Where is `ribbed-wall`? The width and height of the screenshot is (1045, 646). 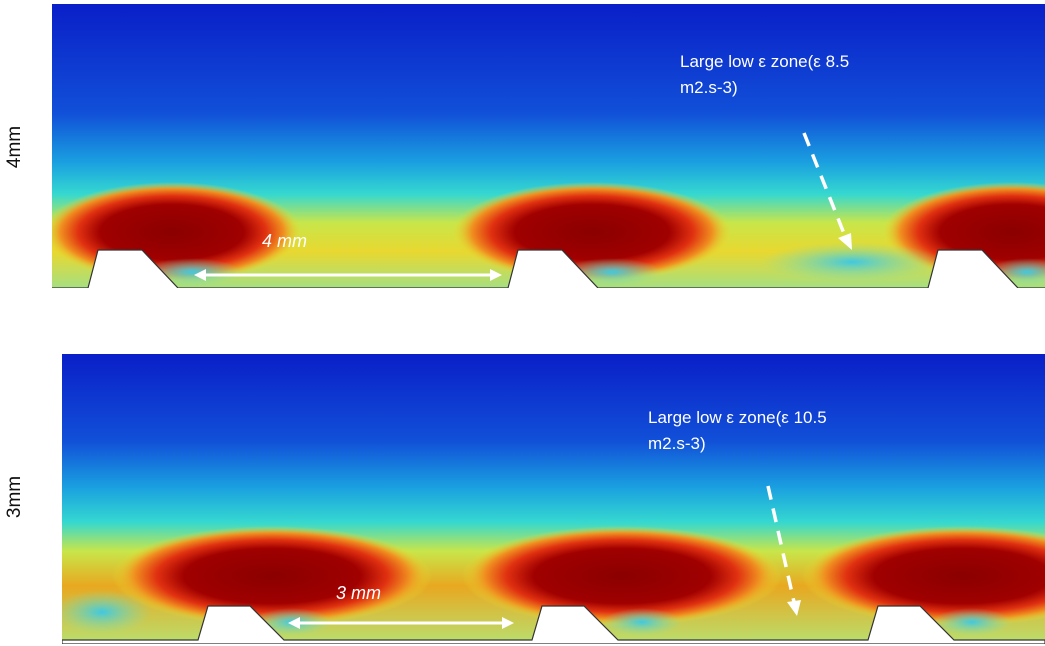 ribbed-wall is located at coordinates (553, 624).